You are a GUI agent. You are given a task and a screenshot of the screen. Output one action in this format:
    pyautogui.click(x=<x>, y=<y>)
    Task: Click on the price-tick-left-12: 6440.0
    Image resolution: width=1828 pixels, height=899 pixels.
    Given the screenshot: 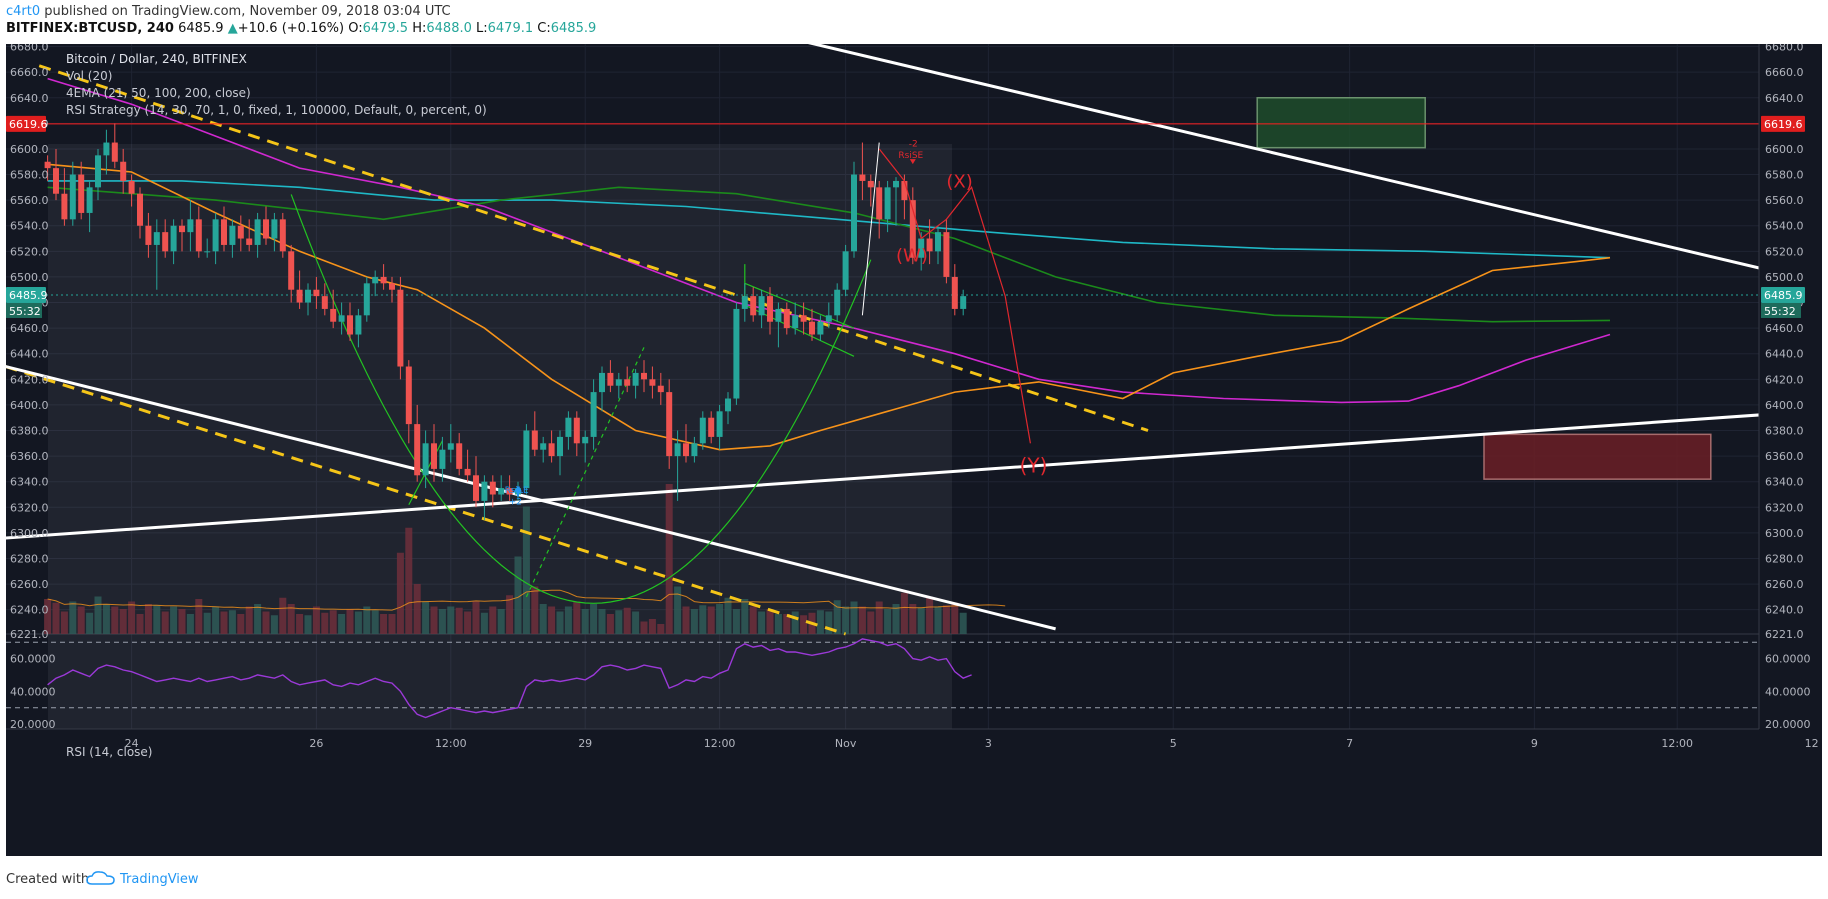 What is the action you would take?
    pyautogui.click(x=29, y=354)
    